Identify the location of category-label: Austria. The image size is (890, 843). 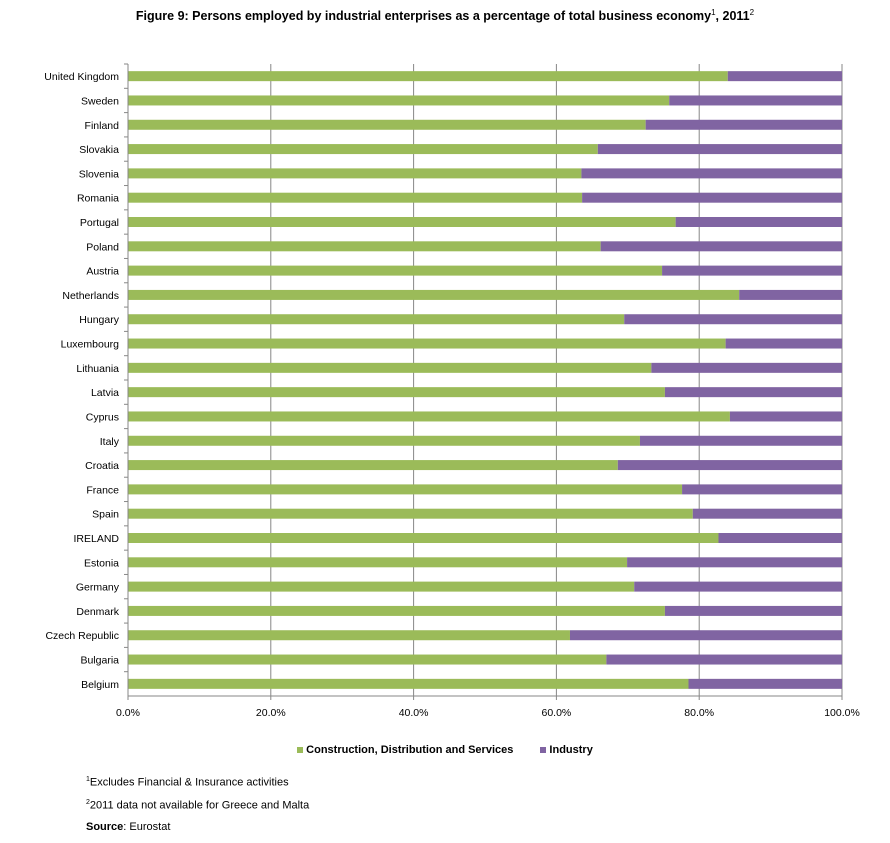
(102, 272).